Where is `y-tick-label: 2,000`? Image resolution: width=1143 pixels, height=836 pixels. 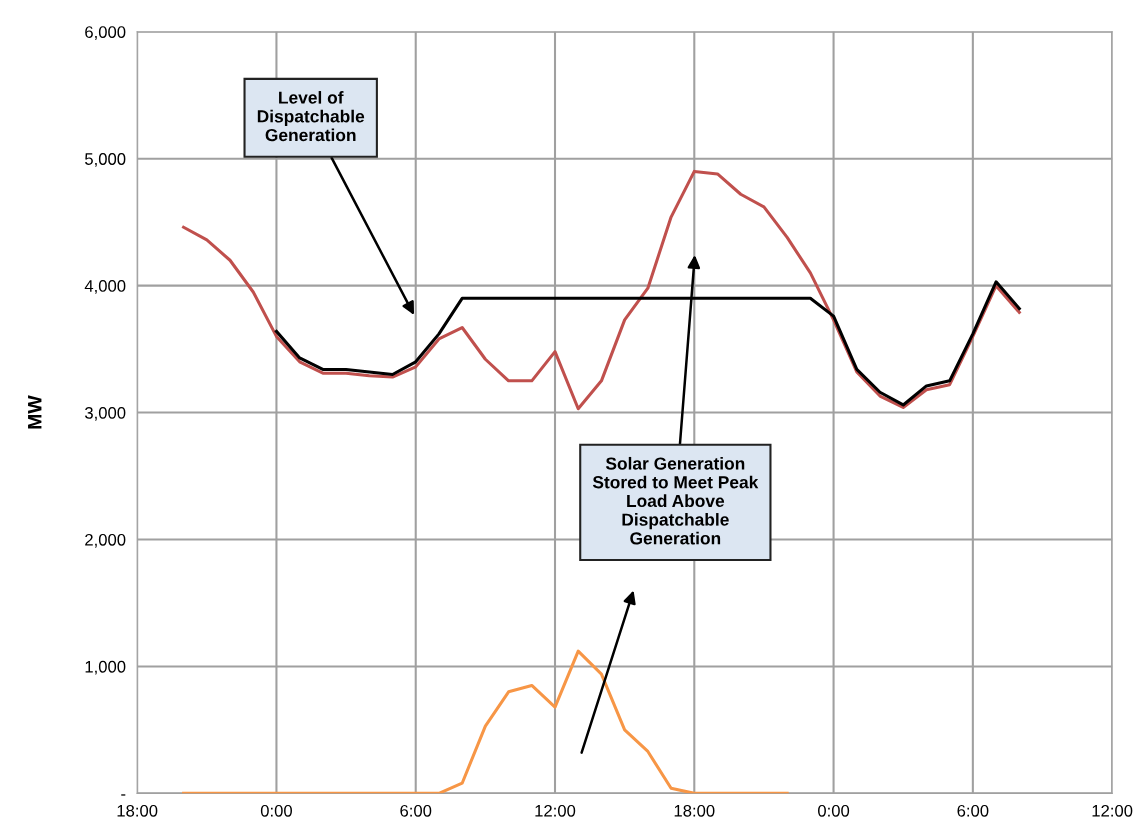 y-tick-label: 2,000 is located at coordinates (105, 540).